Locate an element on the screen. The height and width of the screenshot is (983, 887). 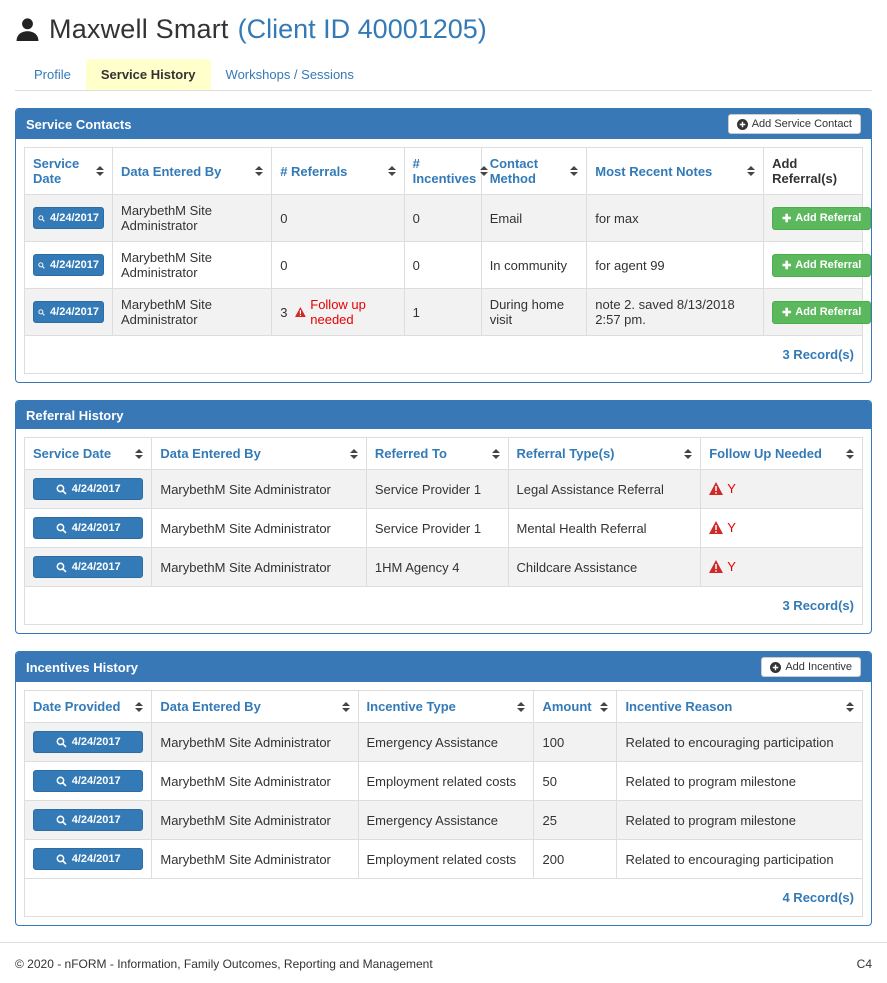
plus-icon: ✚ is located at coordinates (787, 312).